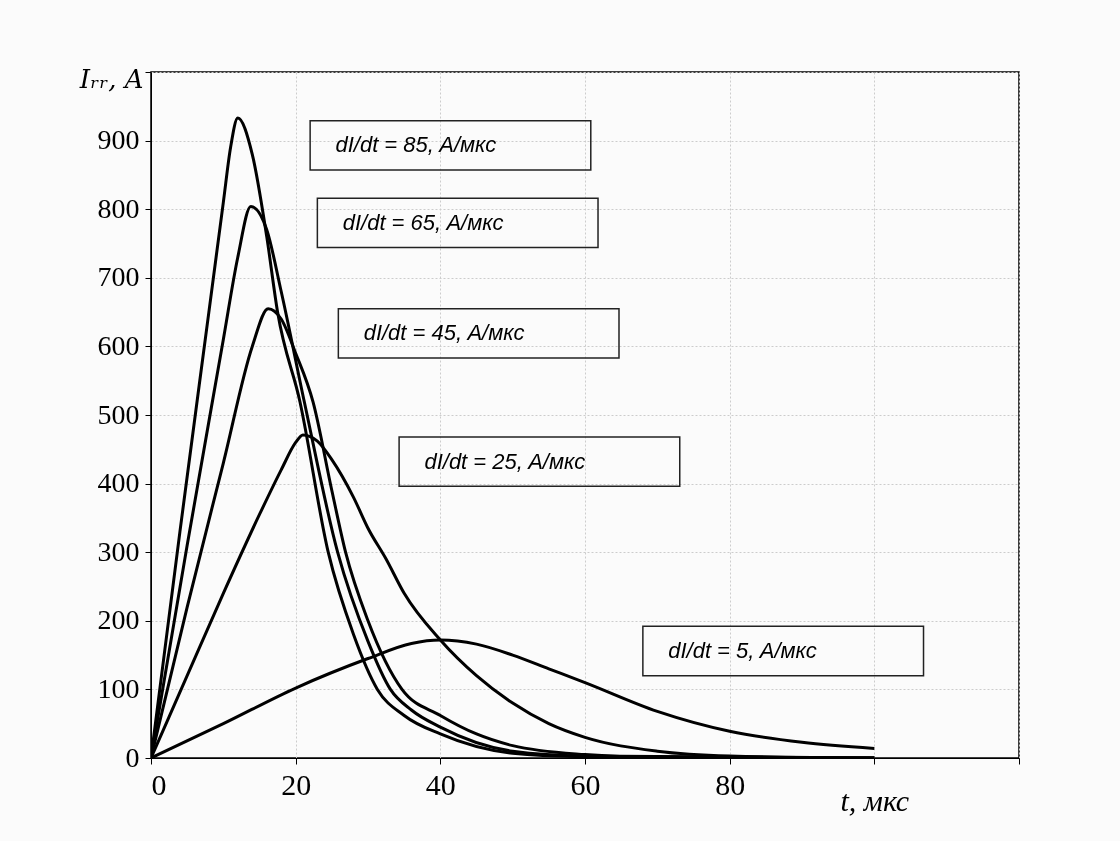 This screenshot has width=1120, height=841. Describe the element at coordinates (440, 784) in the screenshot. I see `x-tick-label: 40` at that location.